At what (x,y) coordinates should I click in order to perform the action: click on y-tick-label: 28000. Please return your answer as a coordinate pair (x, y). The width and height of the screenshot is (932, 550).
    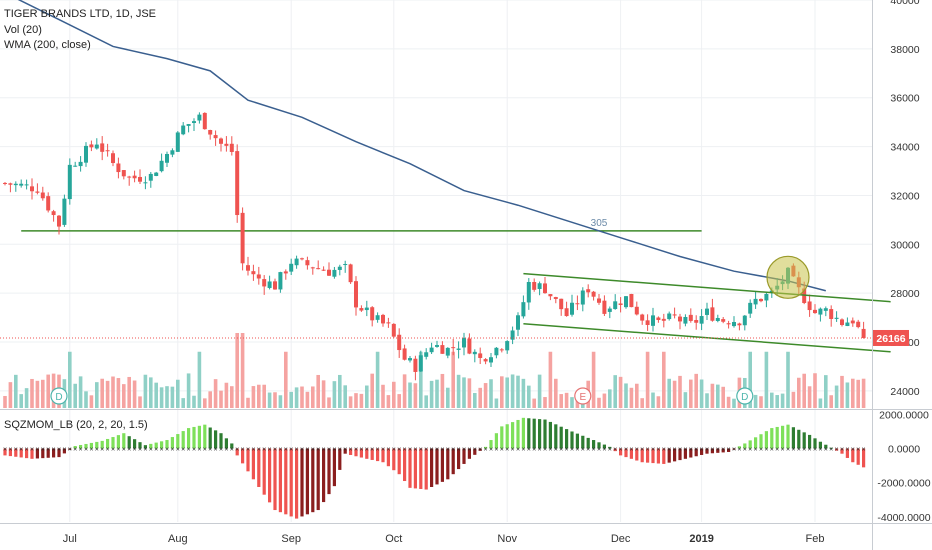
    Looking at the image, I should click on (904, 294).